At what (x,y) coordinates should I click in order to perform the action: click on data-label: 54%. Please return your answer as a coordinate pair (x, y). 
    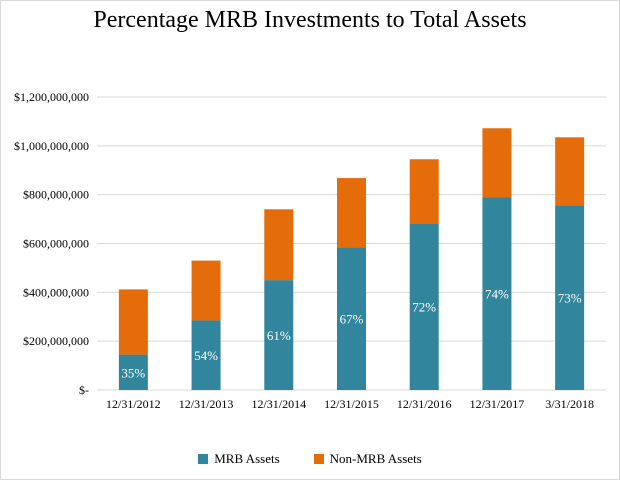
    Looking at the image, I should click on (206, 355).